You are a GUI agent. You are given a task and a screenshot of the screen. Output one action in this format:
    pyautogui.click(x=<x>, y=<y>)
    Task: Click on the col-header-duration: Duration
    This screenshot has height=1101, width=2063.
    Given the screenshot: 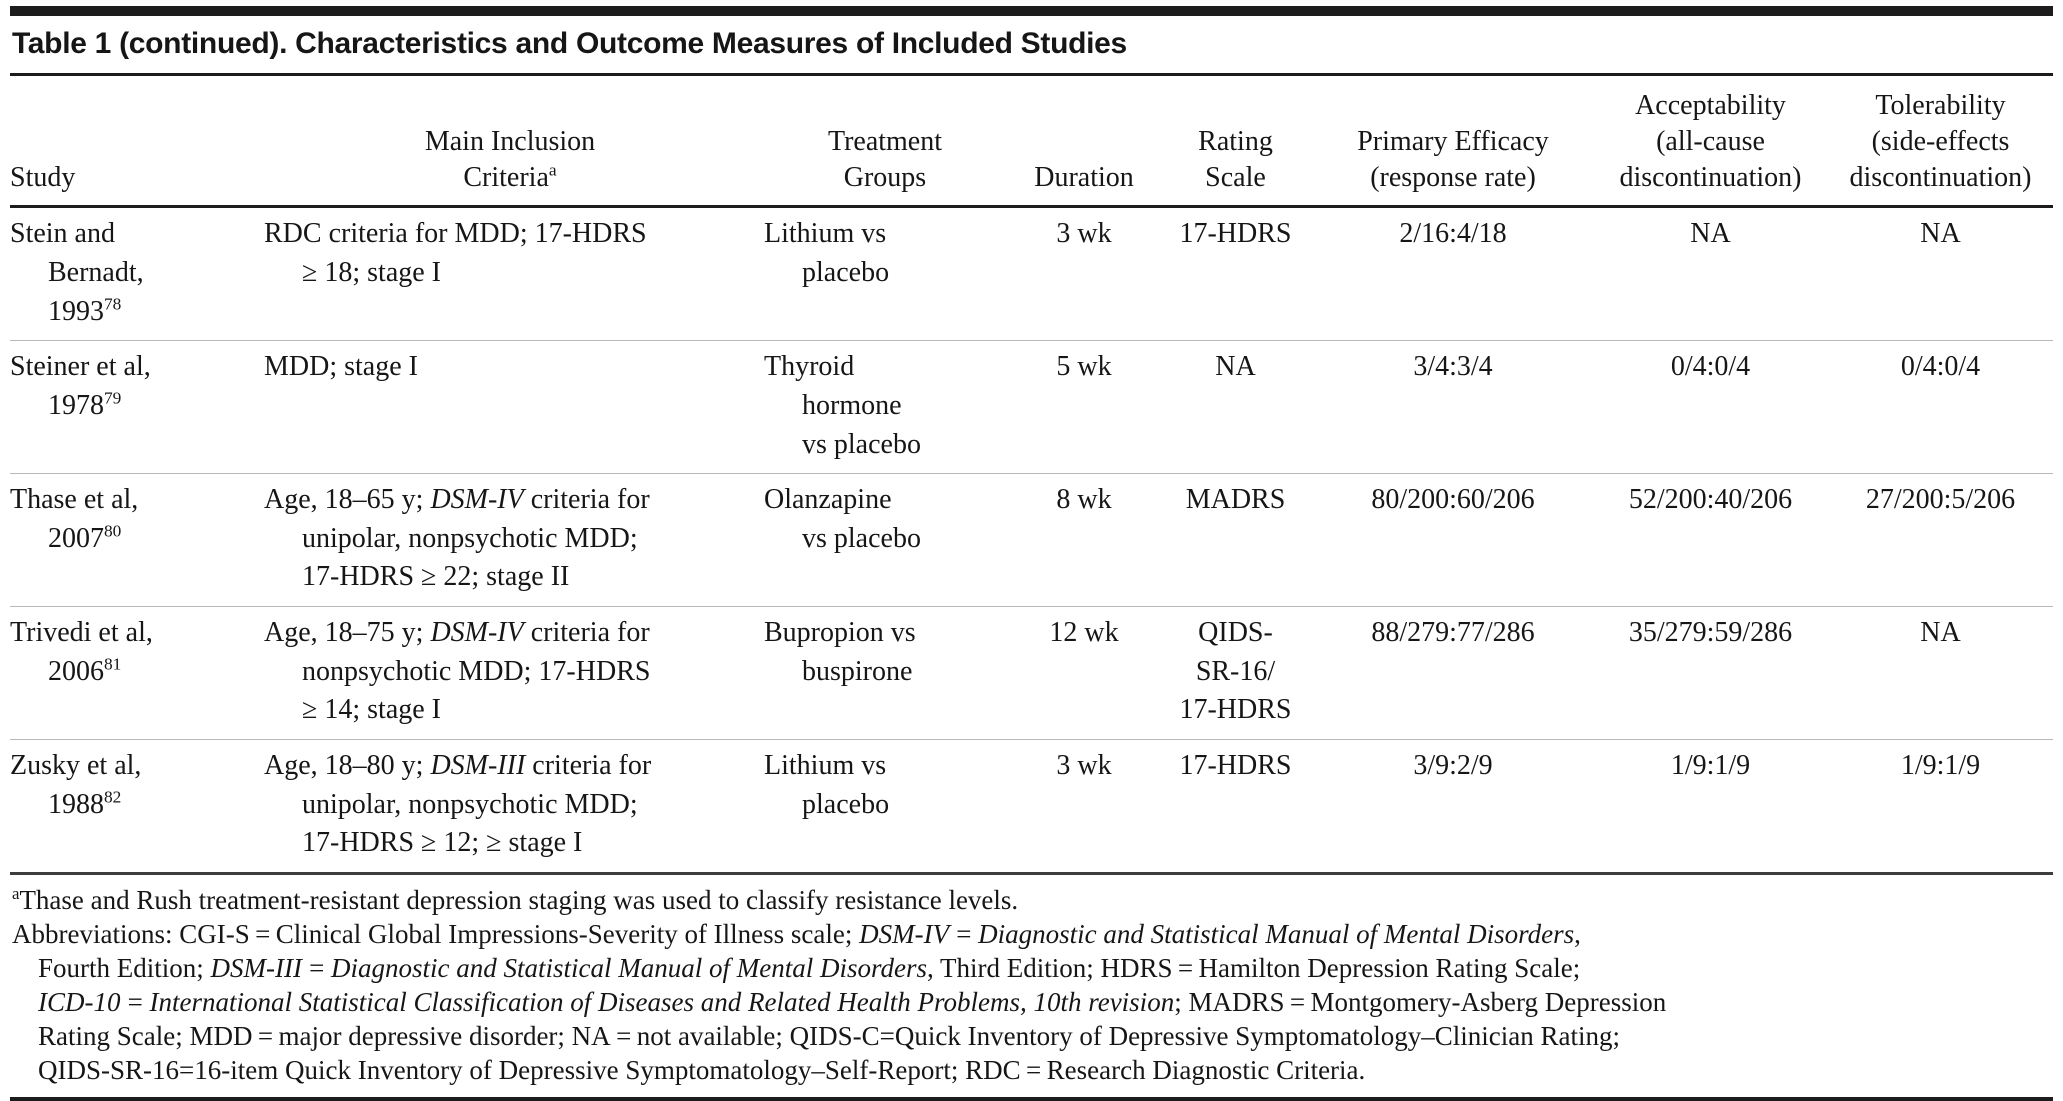 What is the action you would take?
    pyautogui.click(x=1084, y=142)
    